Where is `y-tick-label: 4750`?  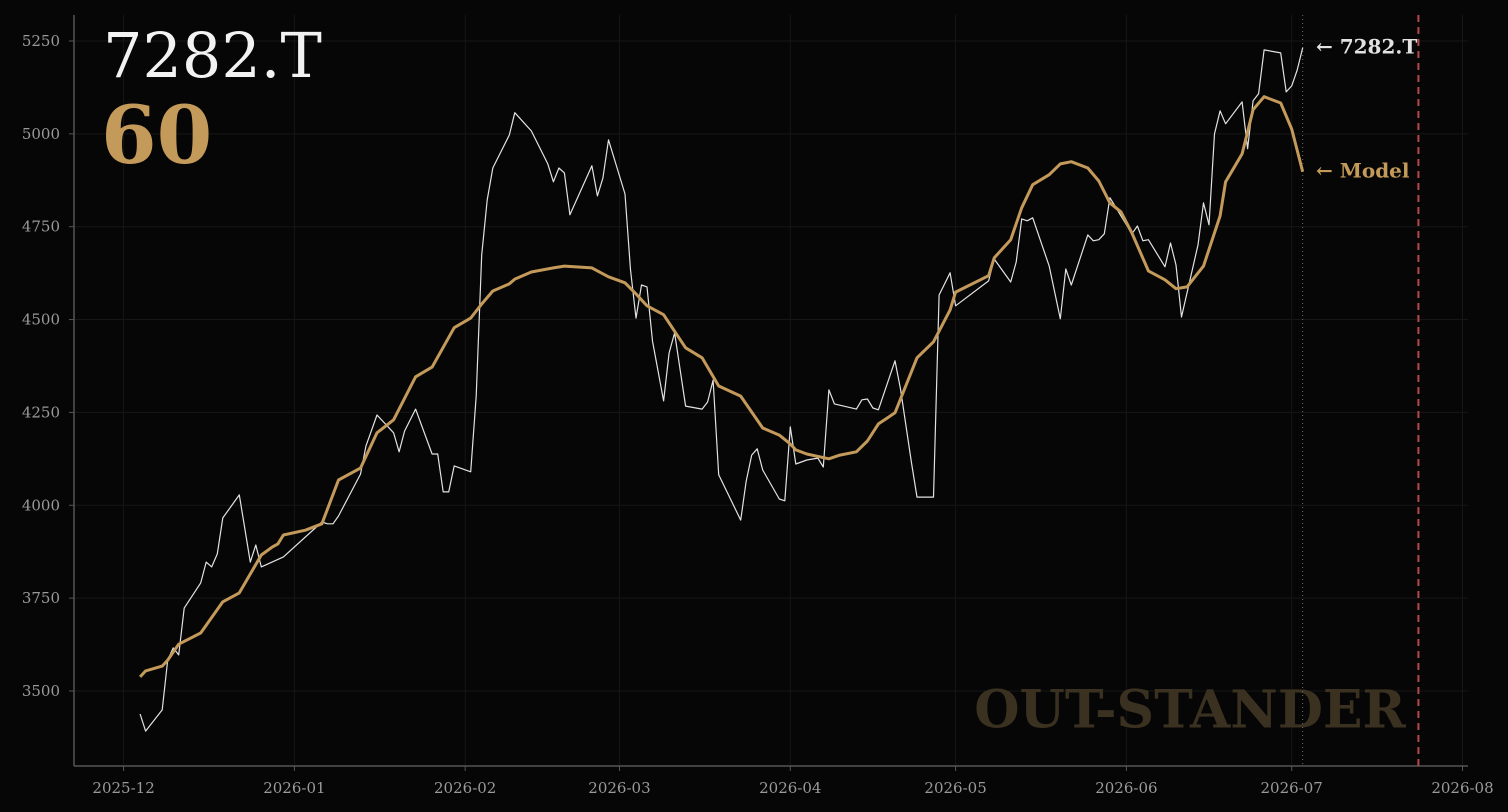 y-tick-label: 4750 is located at coordinates (41, 227).